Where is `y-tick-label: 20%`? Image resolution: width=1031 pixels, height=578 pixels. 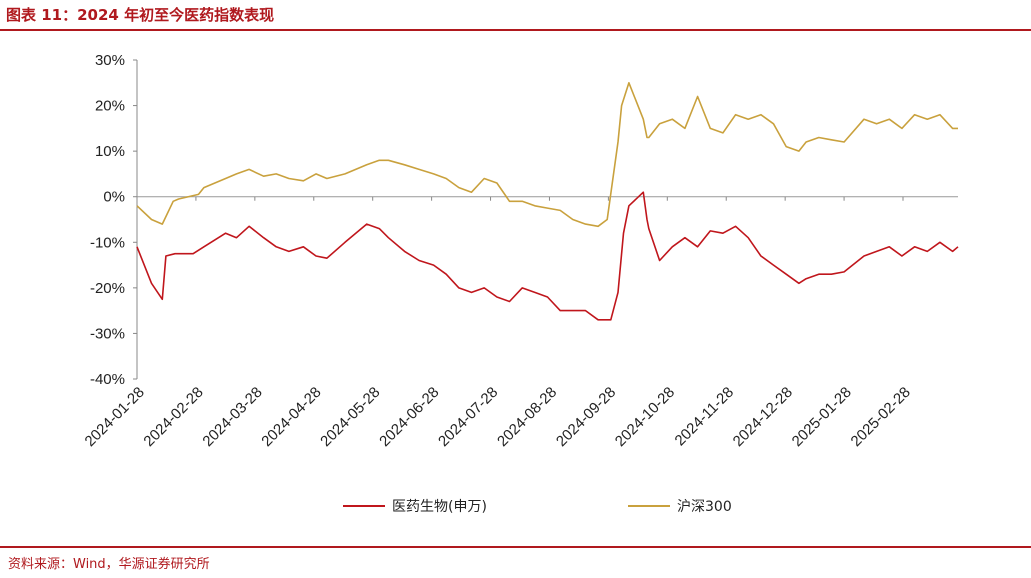 y-tick-label: 20% is located at coordinates (110, 106).